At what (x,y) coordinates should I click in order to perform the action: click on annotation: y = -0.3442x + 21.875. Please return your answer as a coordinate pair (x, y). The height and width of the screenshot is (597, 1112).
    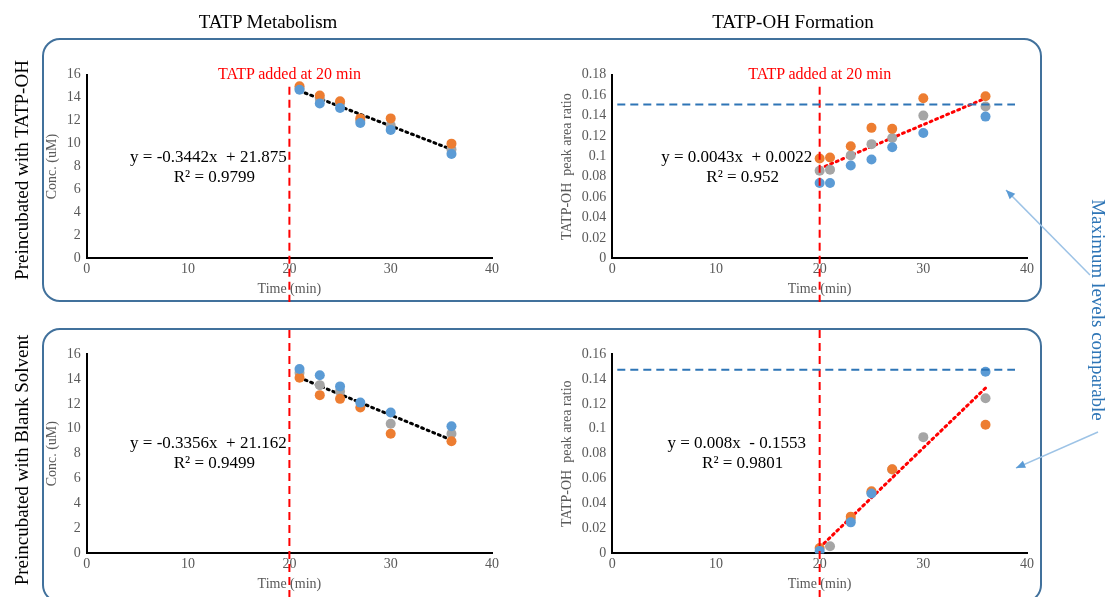
    Looking at the image, I should click on (208, 156).